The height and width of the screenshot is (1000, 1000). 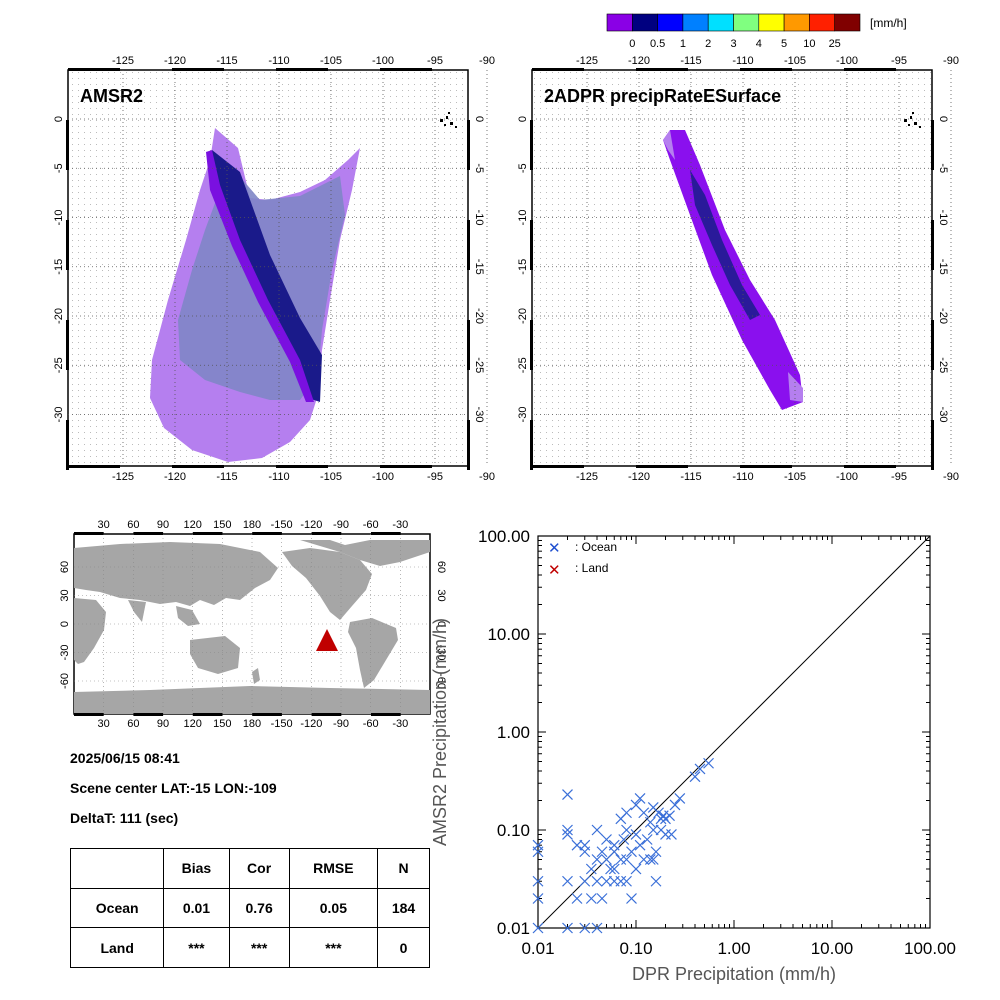 What do you see at coordinates (441, 681) in the screenshot?
I see `world-lat-tick-right: -60` at bounding box center [441, 681].